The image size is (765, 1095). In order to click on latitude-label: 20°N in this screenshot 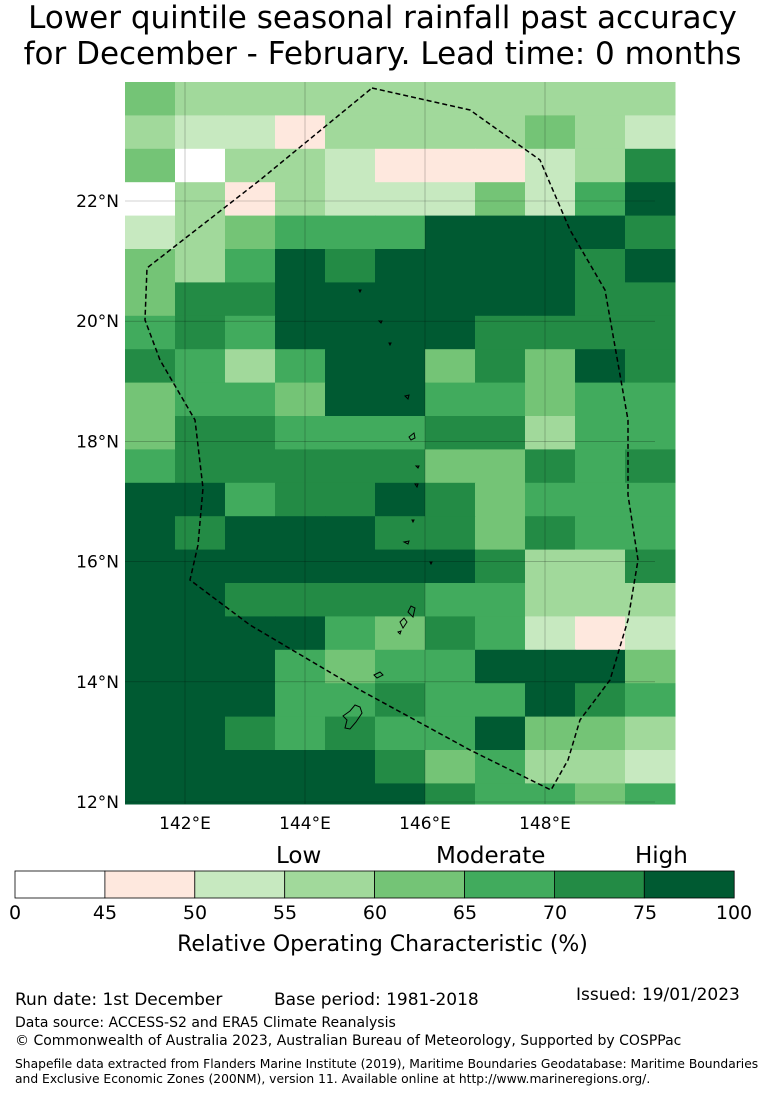, I will do `click(97, 322)`.